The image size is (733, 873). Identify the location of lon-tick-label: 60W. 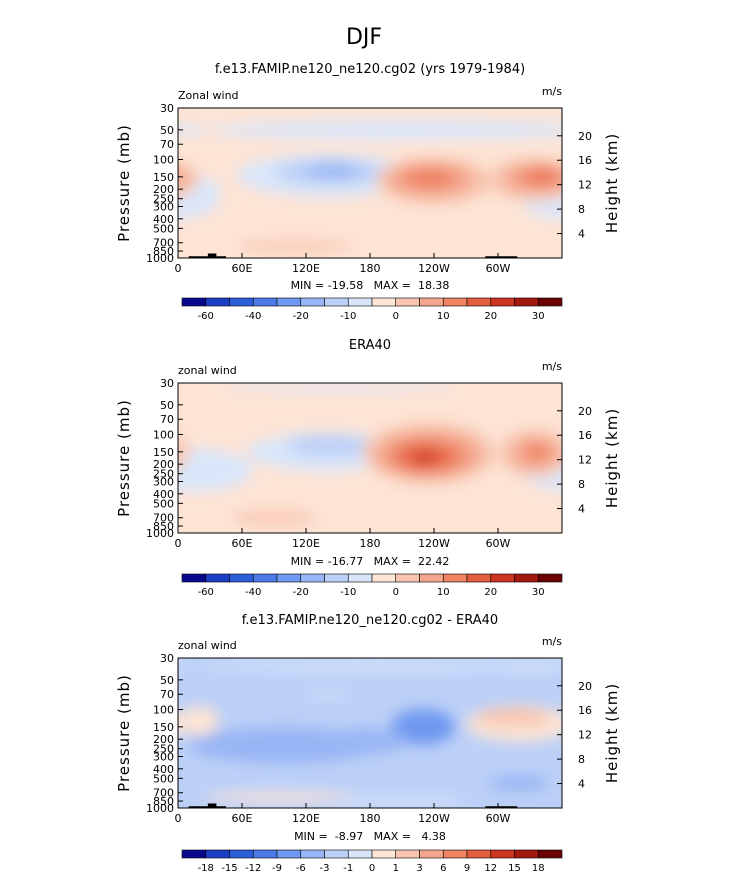
(498, 268).